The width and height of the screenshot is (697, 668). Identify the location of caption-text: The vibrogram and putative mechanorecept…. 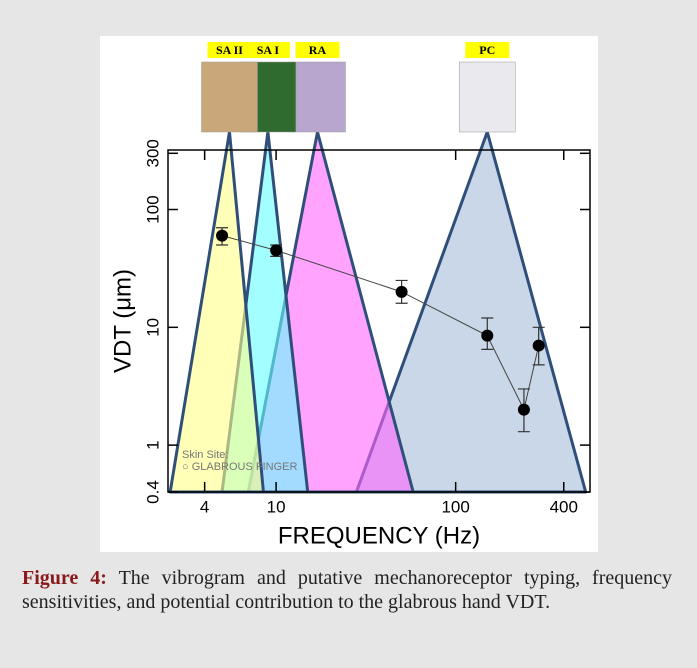
(347, 590).